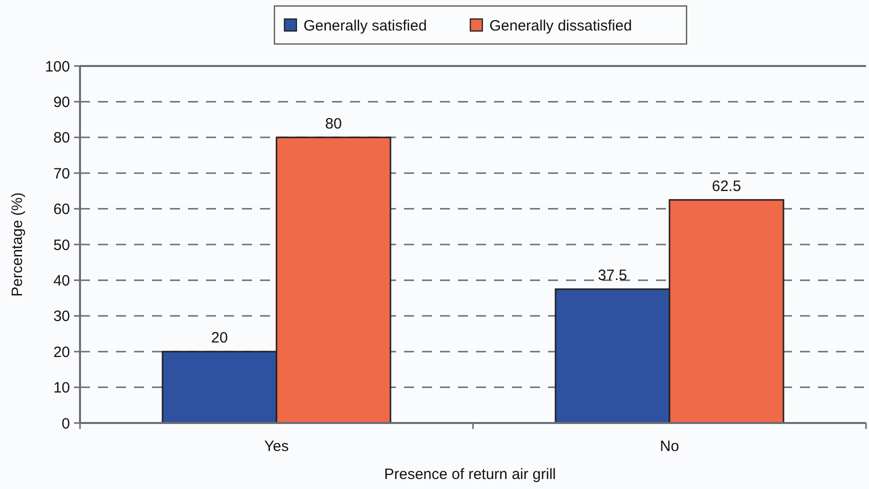 This screenshot has height=489, width=869. What do you see at coordinates (17, 244) in the screenshot?
I see `y-axis-title: Percentage (%)` at bounding box center [17, 244].